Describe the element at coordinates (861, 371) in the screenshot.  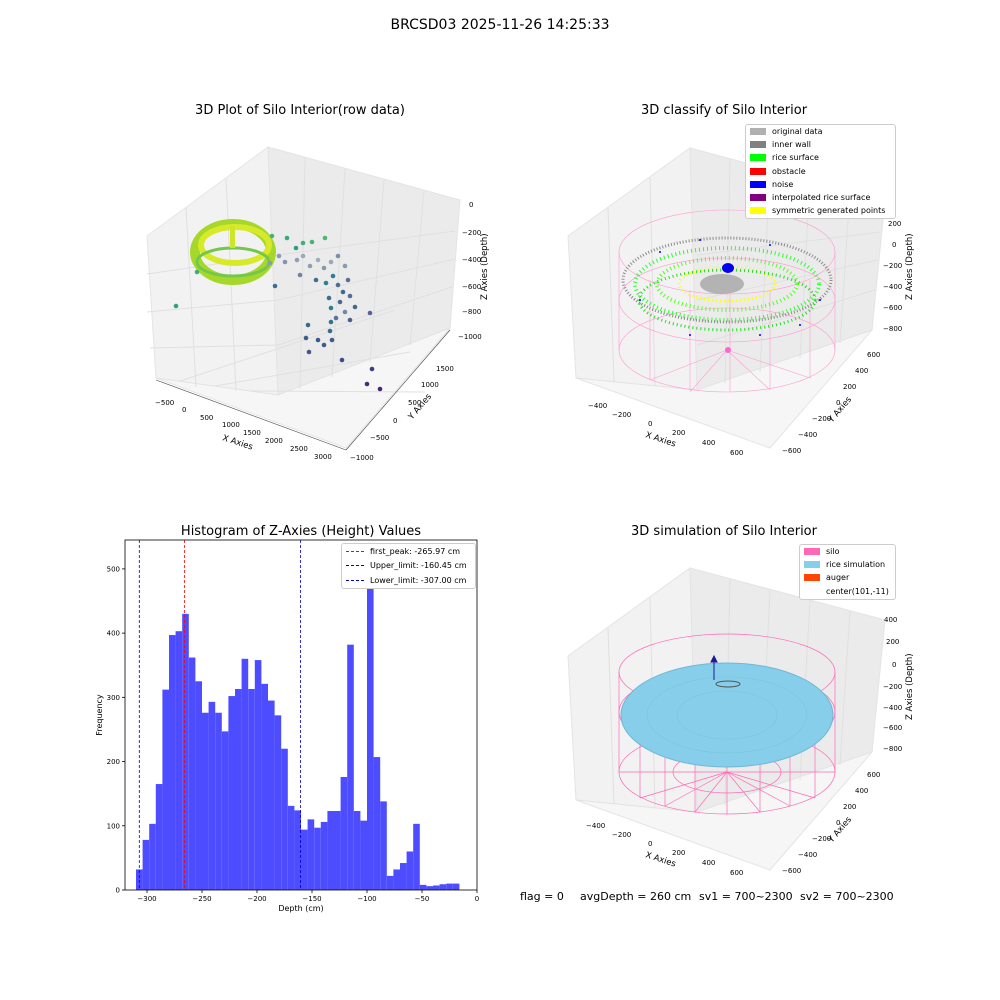
I see `classify-ytick-label: 400` at that location.